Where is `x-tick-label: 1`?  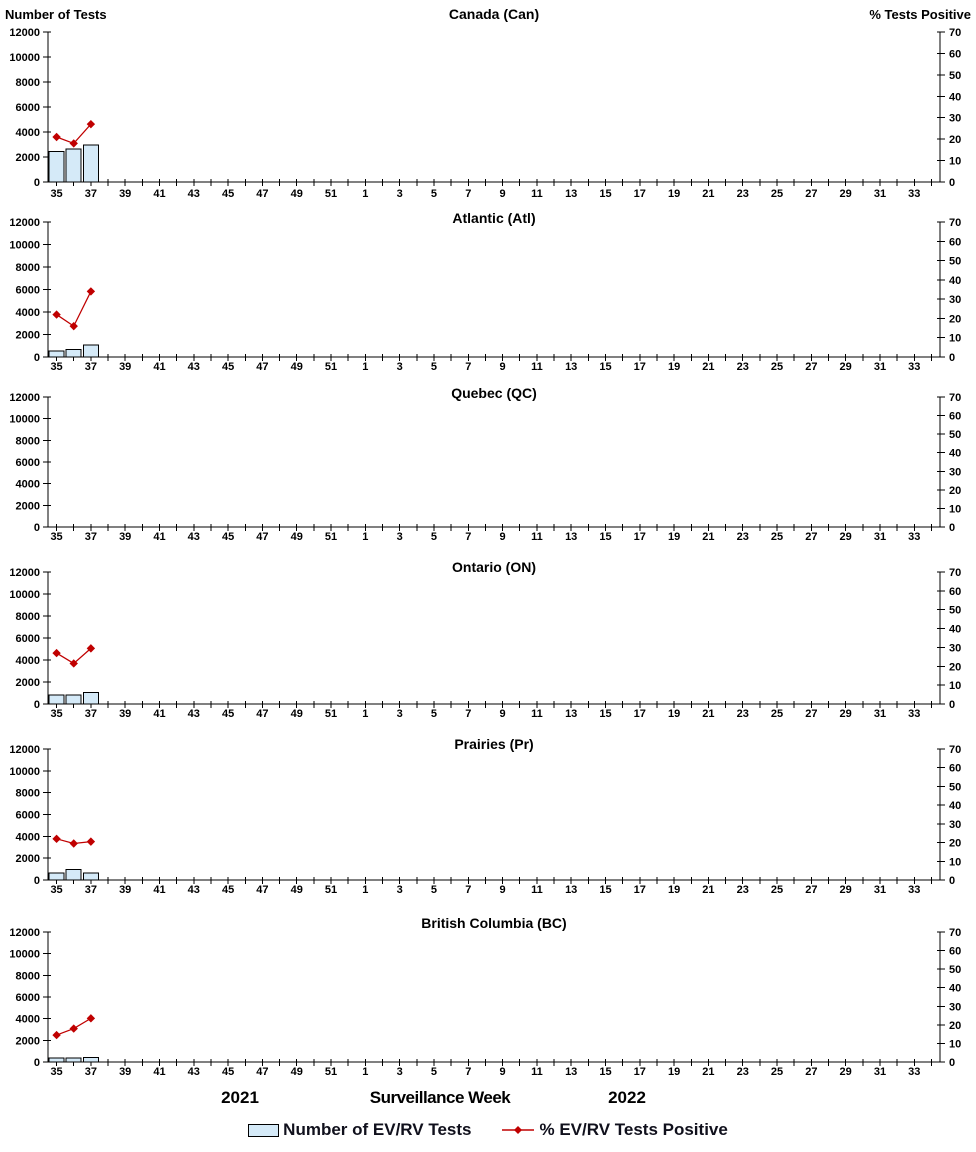
x-tick-label: 1 is located at coordinates (365, 714).